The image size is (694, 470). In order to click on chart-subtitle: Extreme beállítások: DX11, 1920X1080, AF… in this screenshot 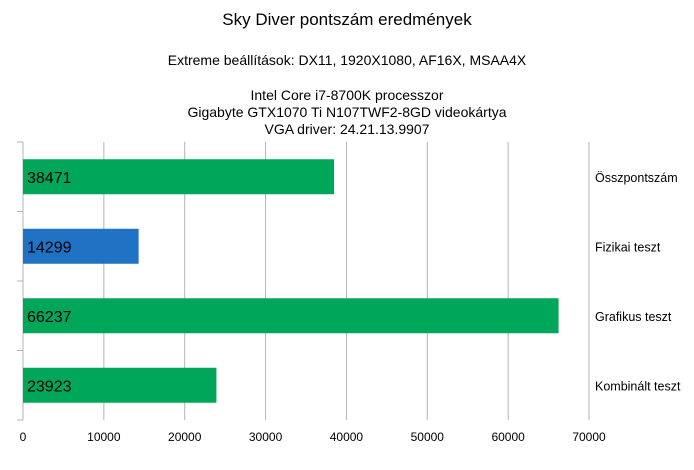, I will do `click(347, 60)`.